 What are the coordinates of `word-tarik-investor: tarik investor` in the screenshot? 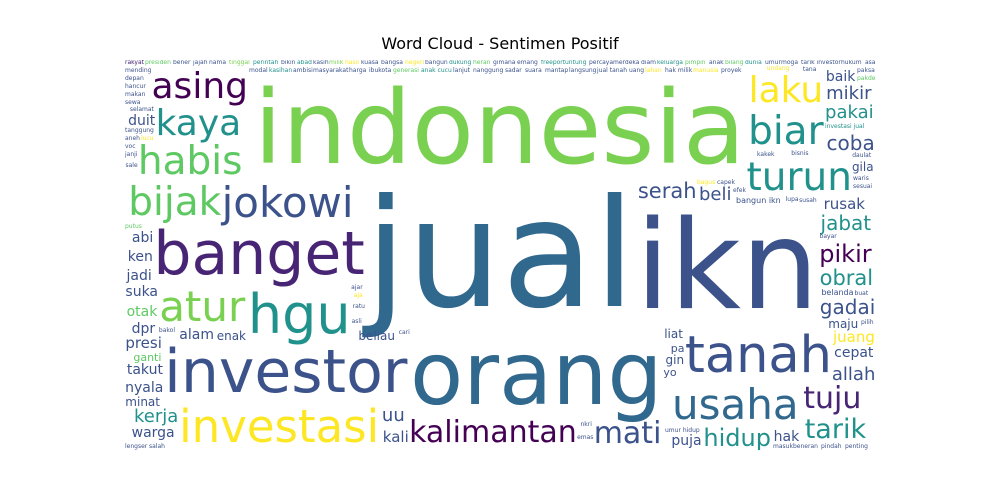 It's located at (821, 63).